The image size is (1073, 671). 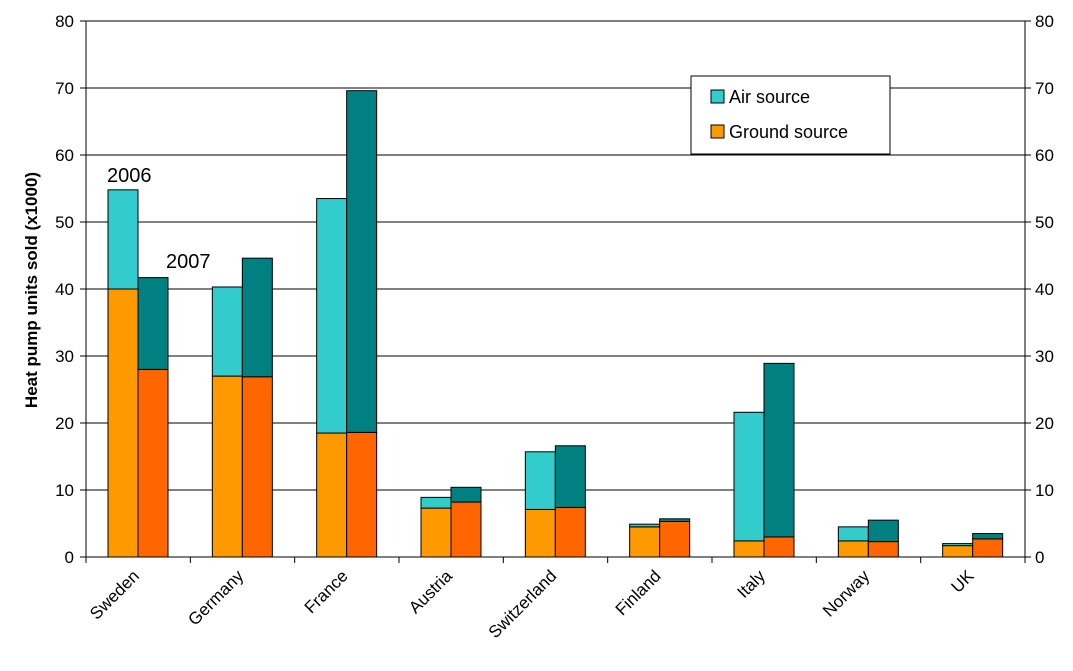 I want to click on bar-switzerland-2007-ground-source, so click(x=570, y=532).